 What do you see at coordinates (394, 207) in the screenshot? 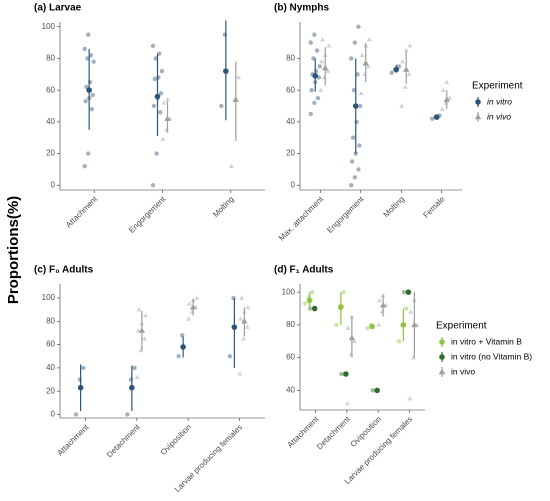
I see `x-tick-label: Molting` at bounding box center [394, 207].